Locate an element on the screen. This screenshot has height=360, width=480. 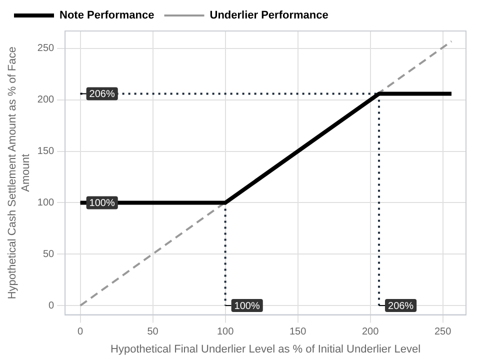
x-tick-label: 150 is located at coordinates (298, 332).